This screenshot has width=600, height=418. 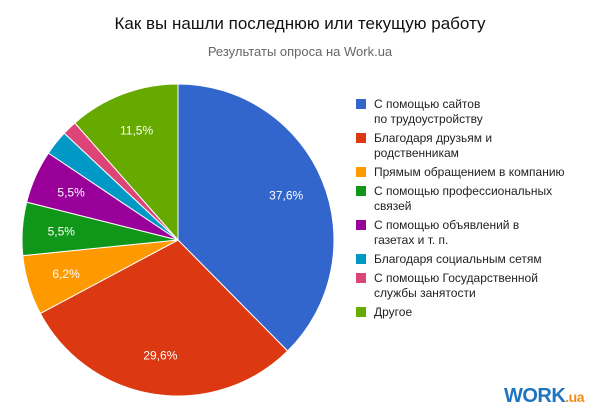 What do you see at coordinates (433, 138) in the screenshot?
I see `legend-label-1-line-0: Благодаря друзьям и` at bounding box center [433, 138].